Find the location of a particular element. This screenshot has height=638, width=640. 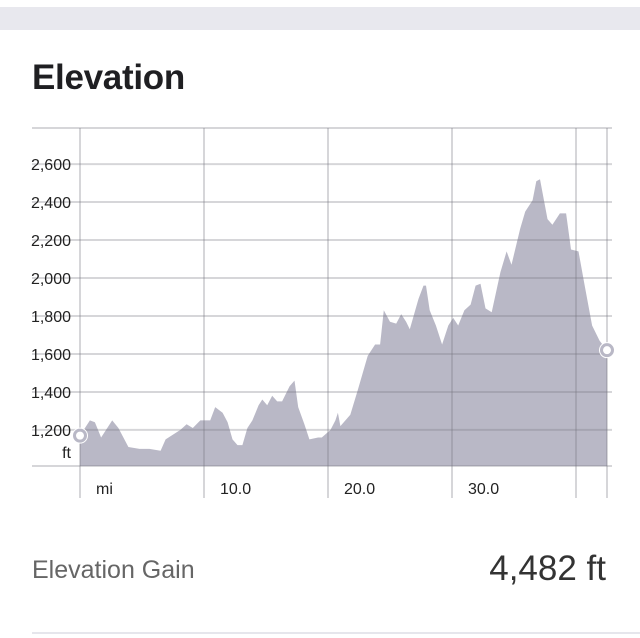

divider is located at coordinates (336, 633).